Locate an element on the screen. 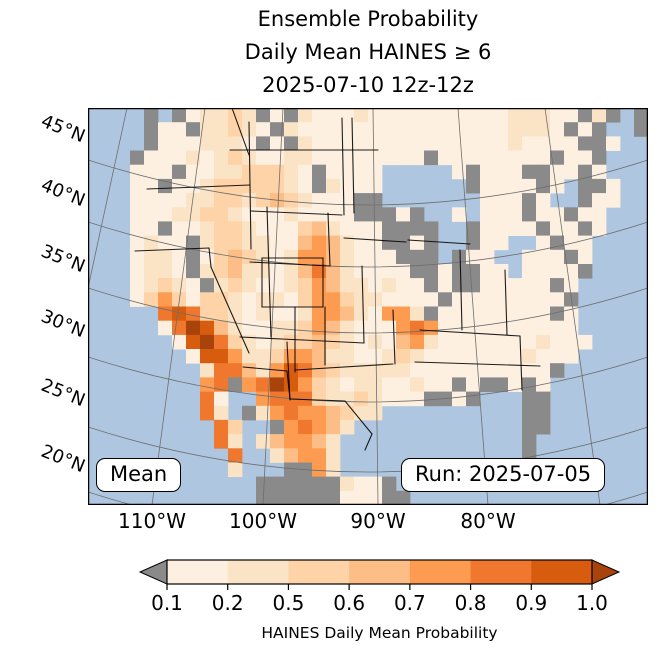 The width and height of the screenshot is (671, 658). mean-badge-label: Mean is located at coordinates (139, 474).